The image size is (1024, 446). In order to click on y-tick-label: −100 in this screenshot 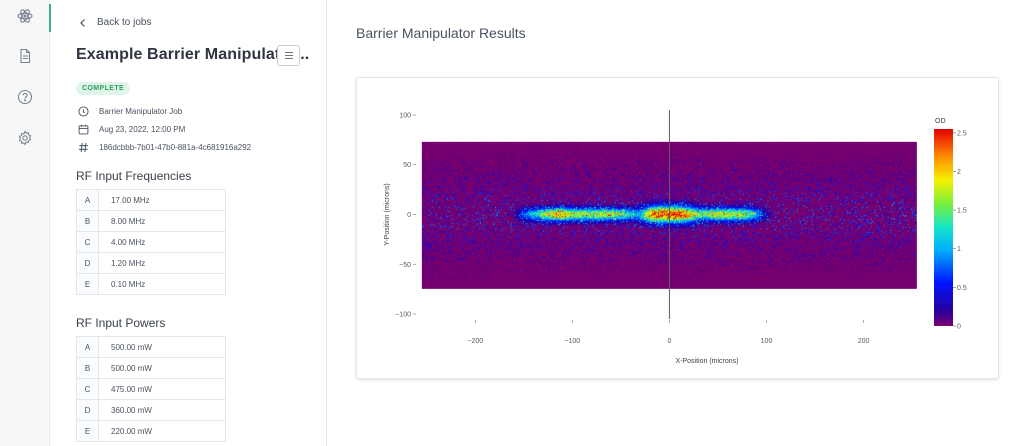, I will do `click(403, 315)`.